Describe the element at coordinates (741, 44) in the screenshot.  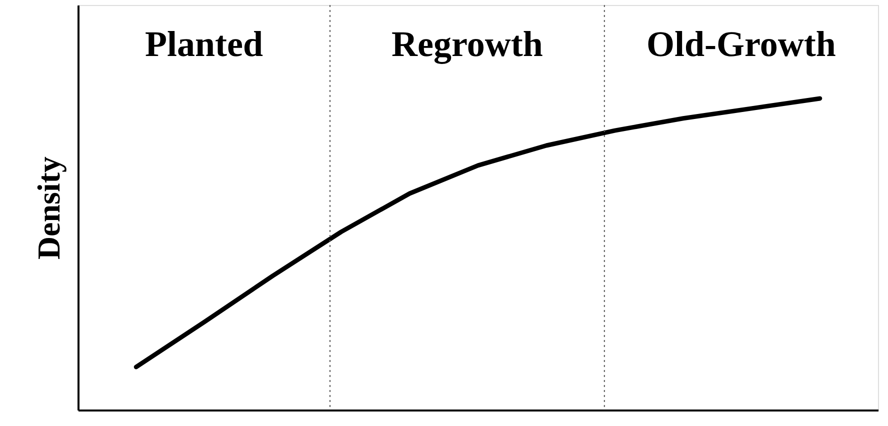
I see `text: Old-Growth` at that location.